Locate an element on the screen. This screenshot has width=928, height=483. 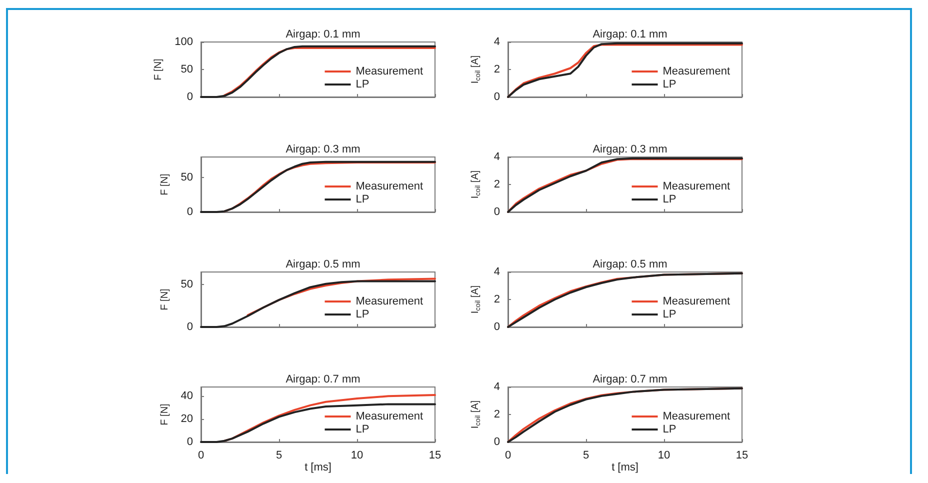
y-tick-label: 100 is located at coordinates (183, 42).